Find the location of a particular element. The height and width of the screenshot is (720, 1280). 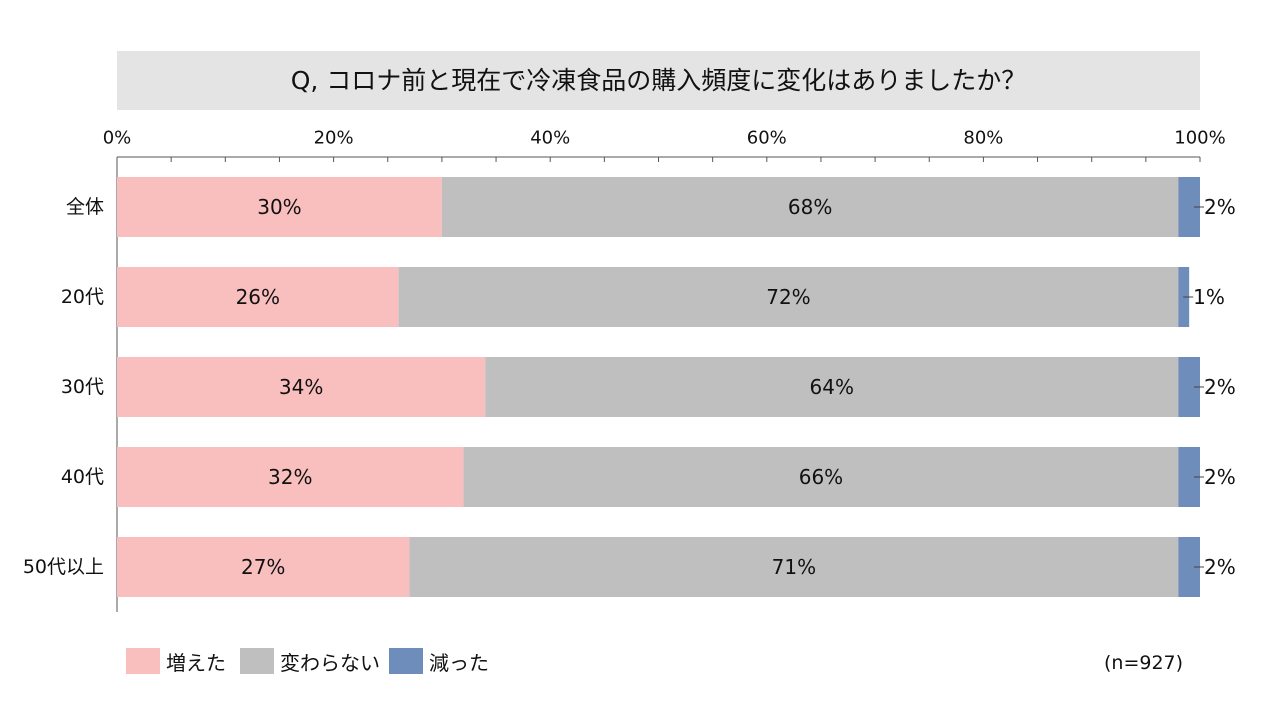

data-label-unchanged: 68% is located at coordinates (810, 207).